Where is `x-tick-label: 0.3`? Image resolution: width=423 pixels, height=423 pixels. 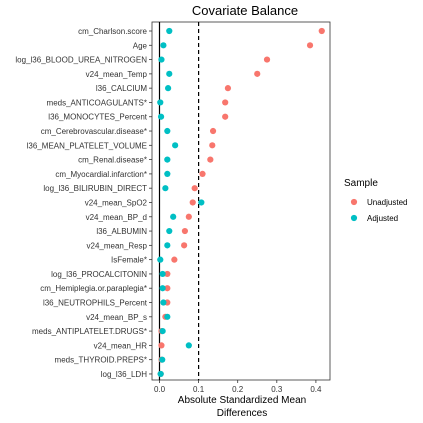
x-tick-label: 0.3 is located at coordinates (277, 389).